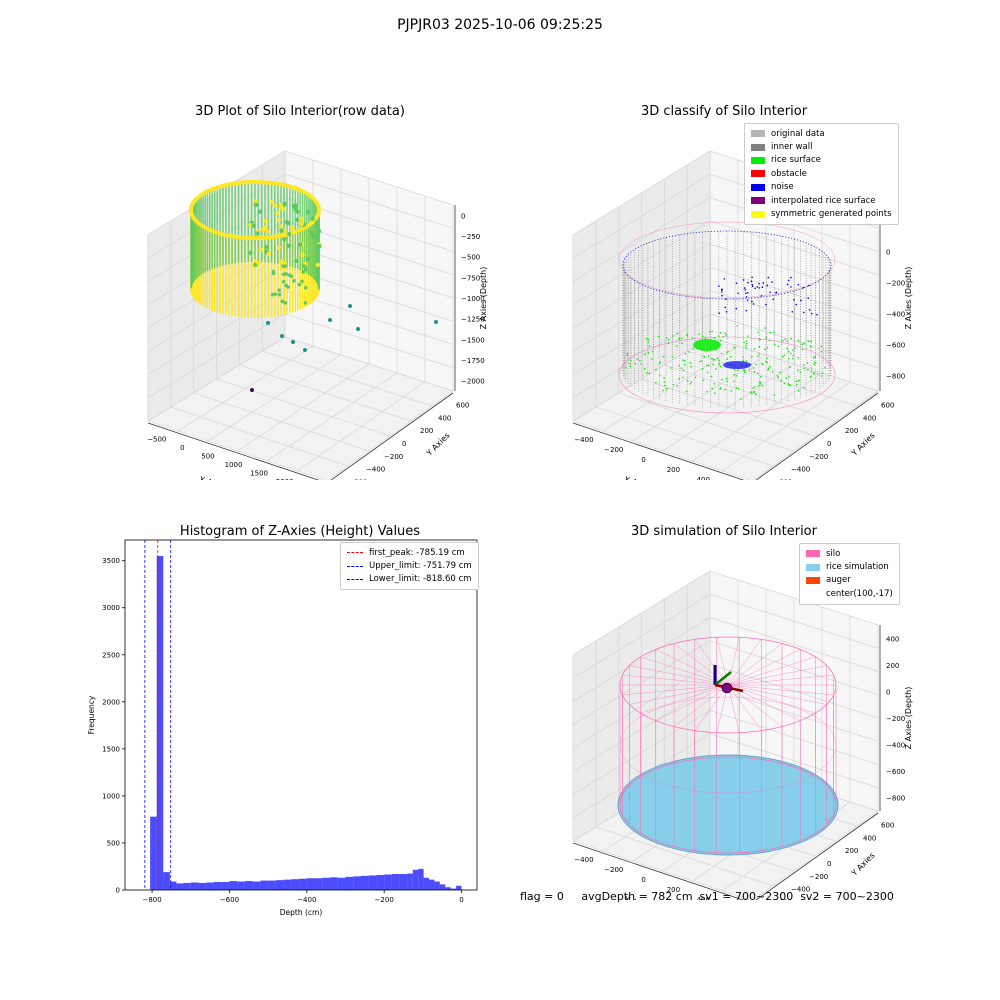 The width and height of the screenshot is (1000, 1000). I want to click on z-tick-label: −1750, so click(473, 361).